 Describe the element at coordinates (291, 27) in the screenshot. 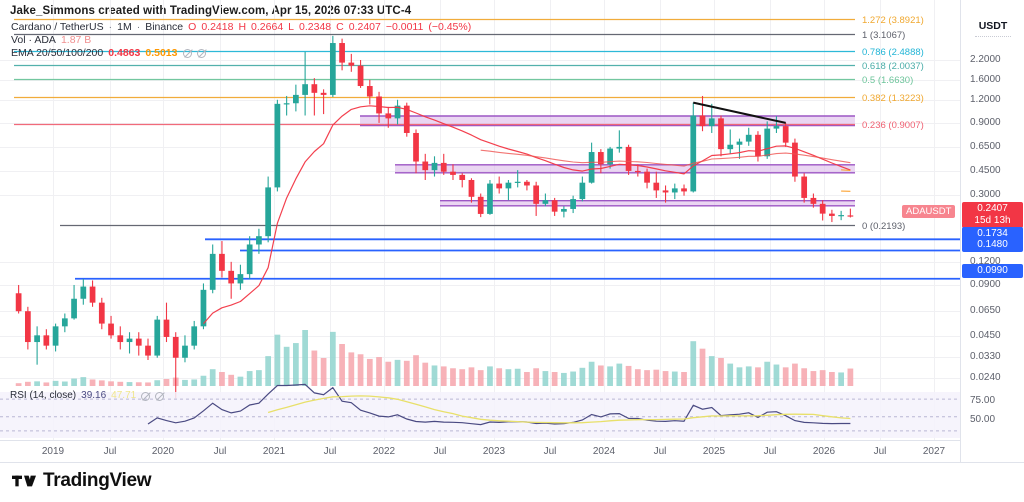

I see `legend-low-label: L` at that location.